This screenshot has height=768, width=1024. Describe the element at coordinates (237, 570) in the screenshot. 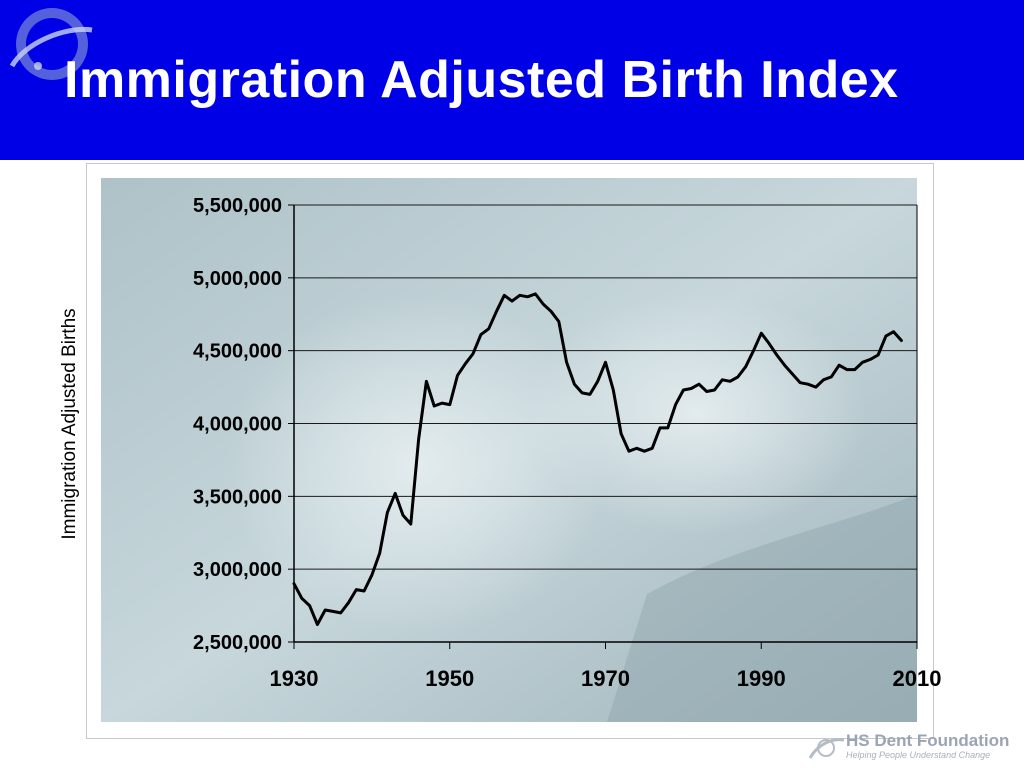

I see `y-tick-label: 3,000,000` at that location.